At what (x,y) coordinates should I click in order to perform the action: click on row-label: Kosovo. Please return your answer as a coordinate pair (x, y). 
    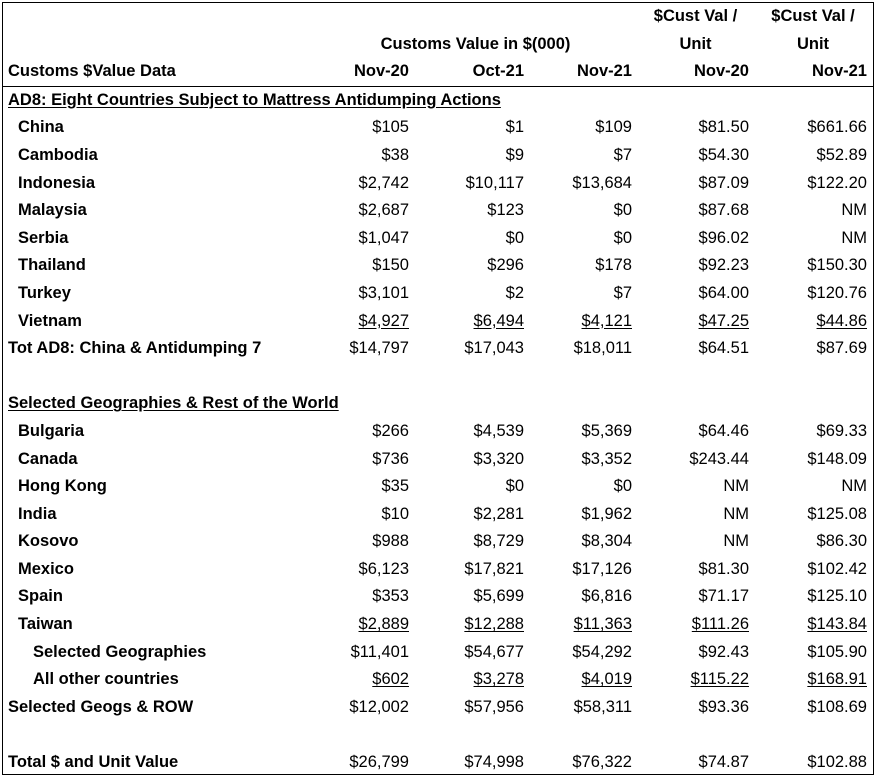
    Looking at the image, I should click on (48, 541).